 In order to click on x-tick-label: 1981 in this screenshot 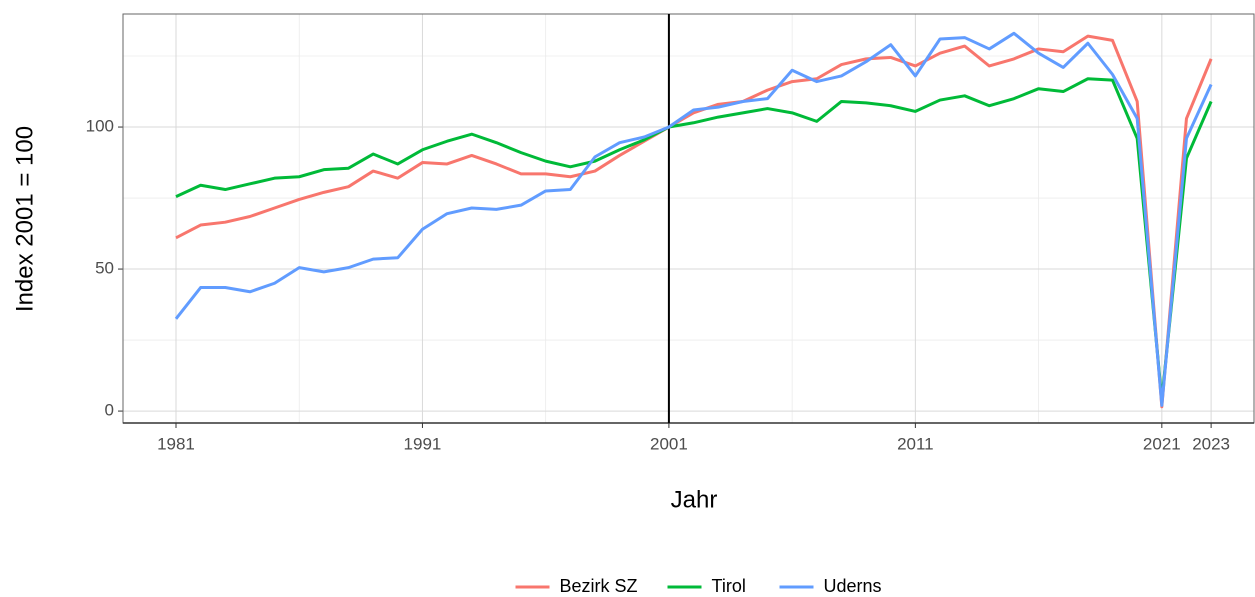, I will do `click(176, 443)`.